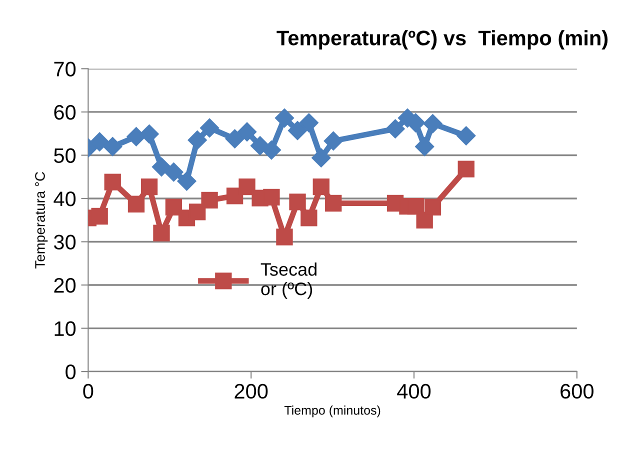 Image resolution: width=621 pixels, height=452 pixels. What do you see at coordinates (414, 391) in the screenshot?
I see `x-tick-label: 400` at bounding box center [414, 391].